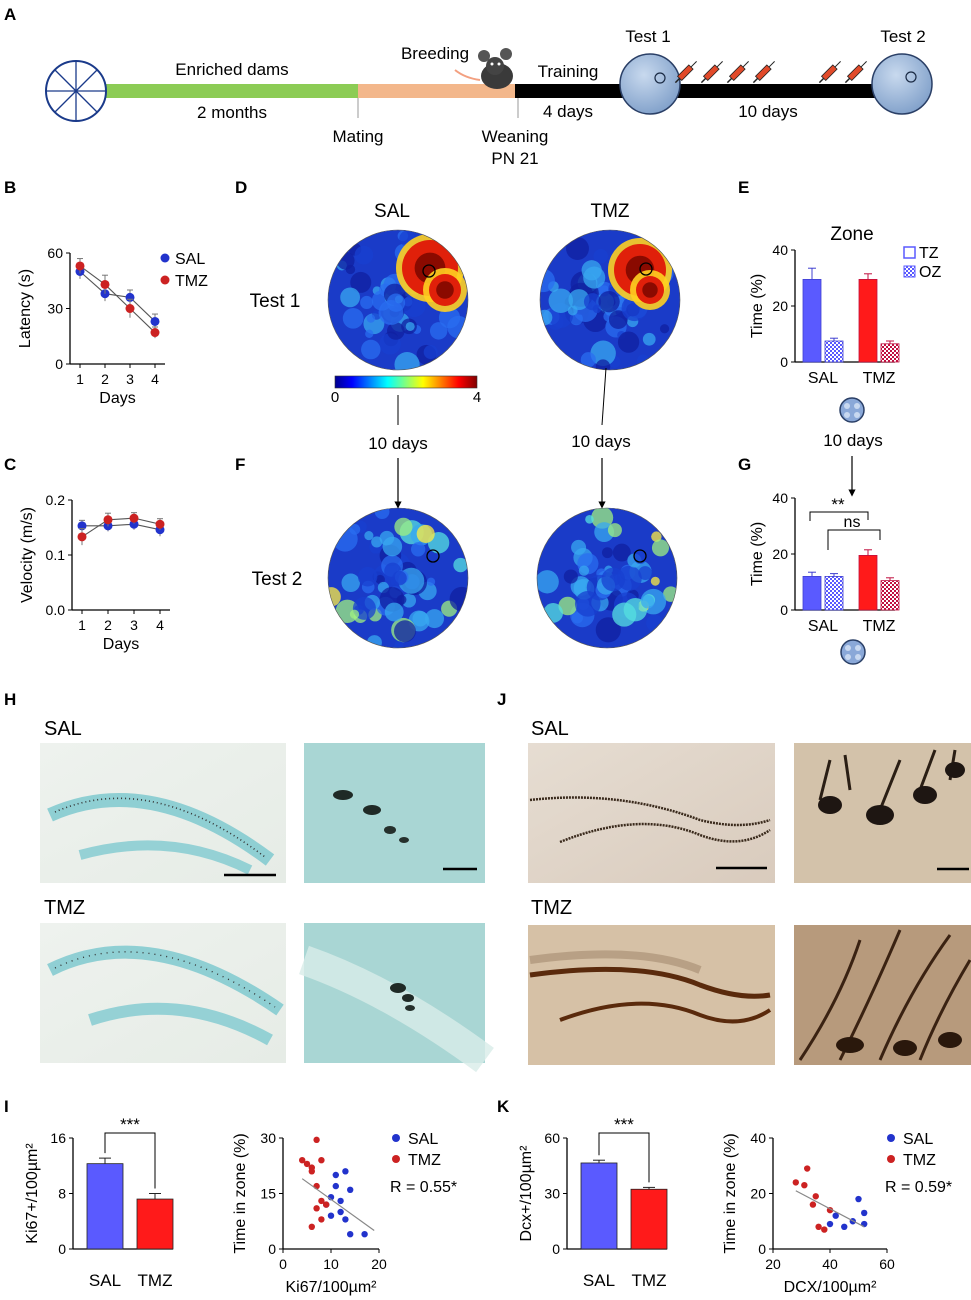 This screenshot has width=971, height=1300. Describe the element at coordinates (830, 1209) in the screenshot. I see `fit-line` at that location.